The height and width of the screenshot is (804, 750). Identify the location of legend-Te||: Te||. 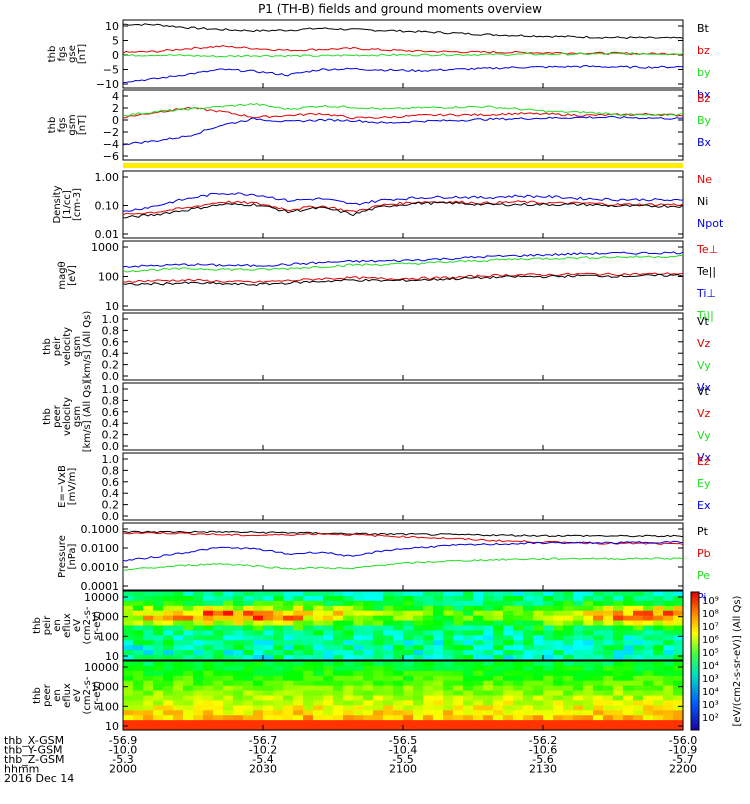
(706, 271).